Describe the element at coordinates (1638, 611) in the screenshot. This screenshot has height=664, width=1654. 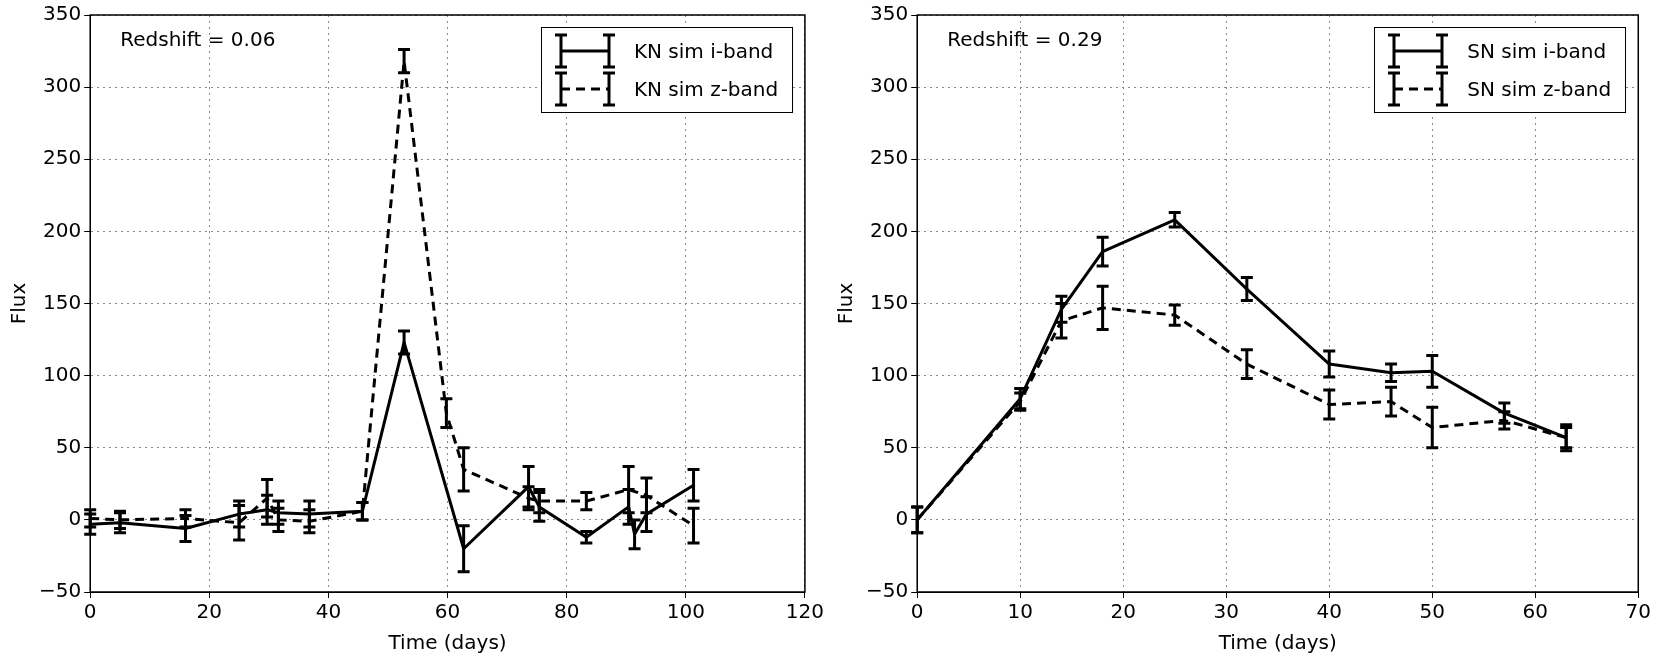
I see `x-tick-label: 70` at that location.